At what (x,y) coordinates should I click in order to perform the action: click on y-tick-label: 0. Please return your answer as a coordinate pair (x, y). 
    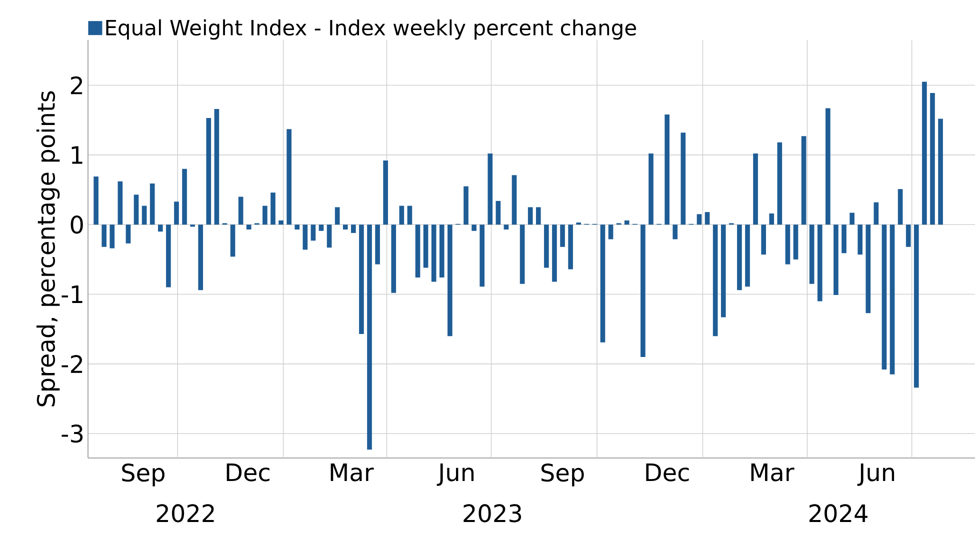
    Looking at the image, I should click on (76, 225).